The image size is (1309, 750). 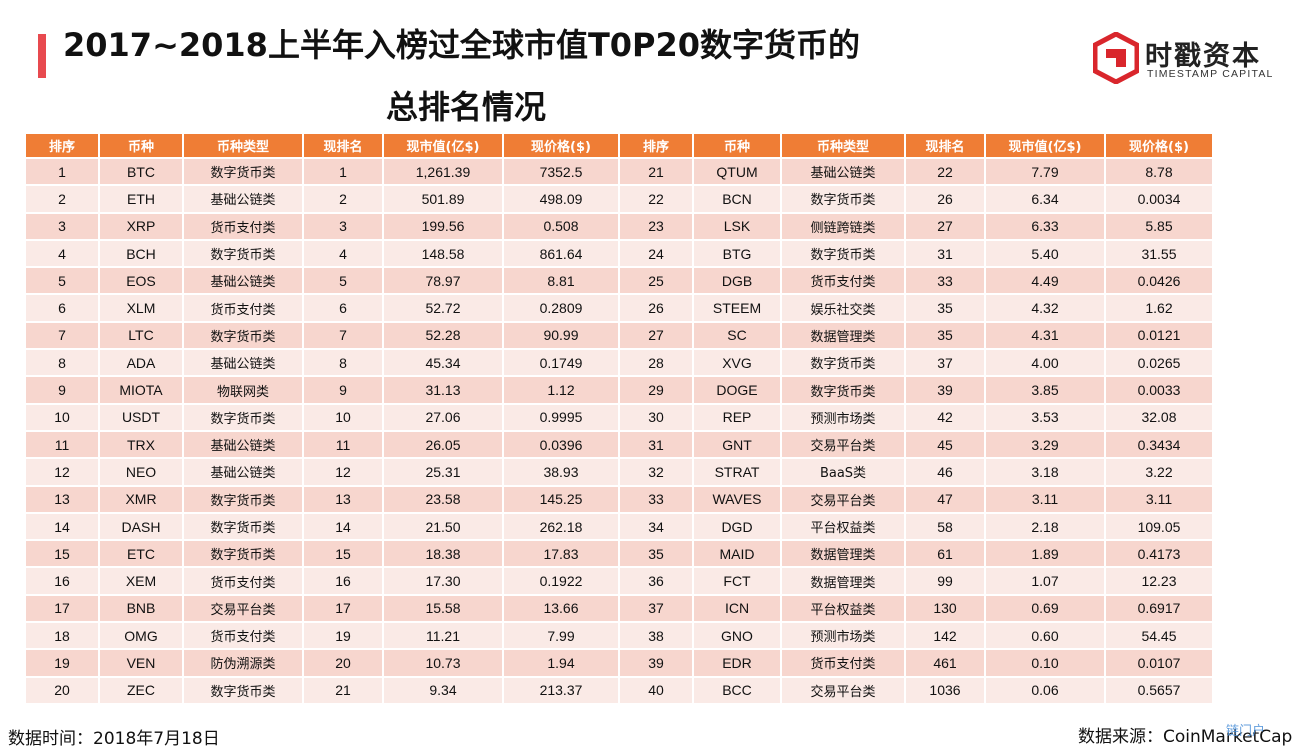 What do you see at coordinates (141, 554) in the screenshot?
I see `table-cell: ETC` at bounding box center [141, 554].